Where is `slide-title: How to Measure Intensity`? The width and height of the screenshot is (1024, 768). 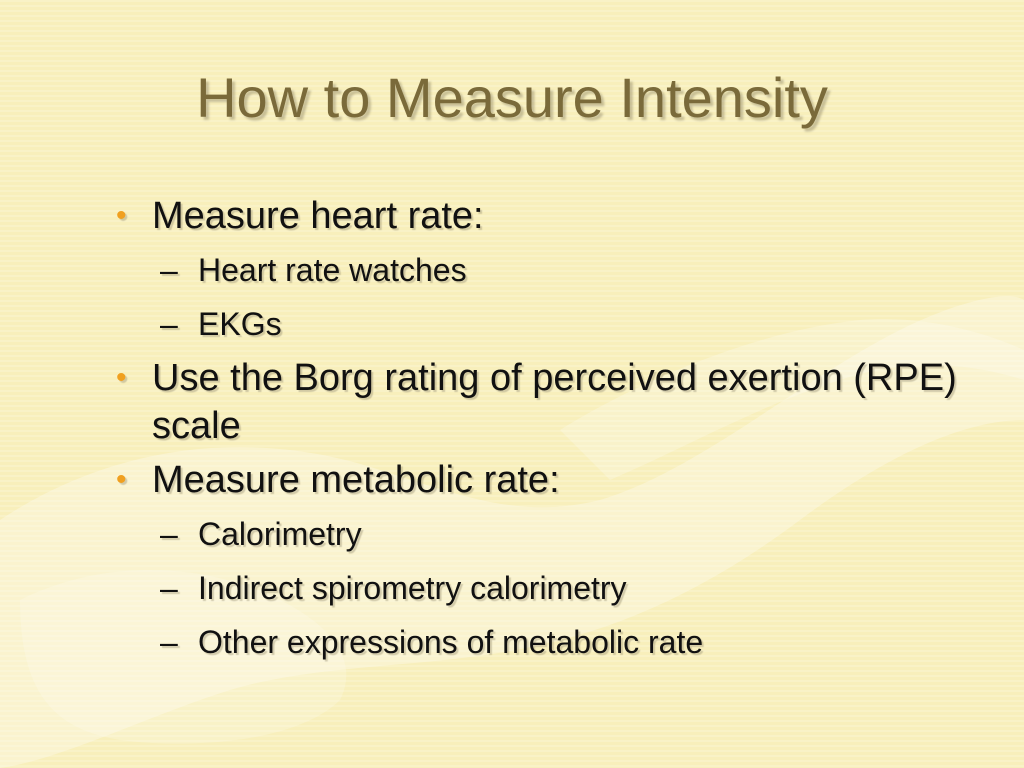
slide-title: How to Measure Intensity is located at coordinates (512, 97).